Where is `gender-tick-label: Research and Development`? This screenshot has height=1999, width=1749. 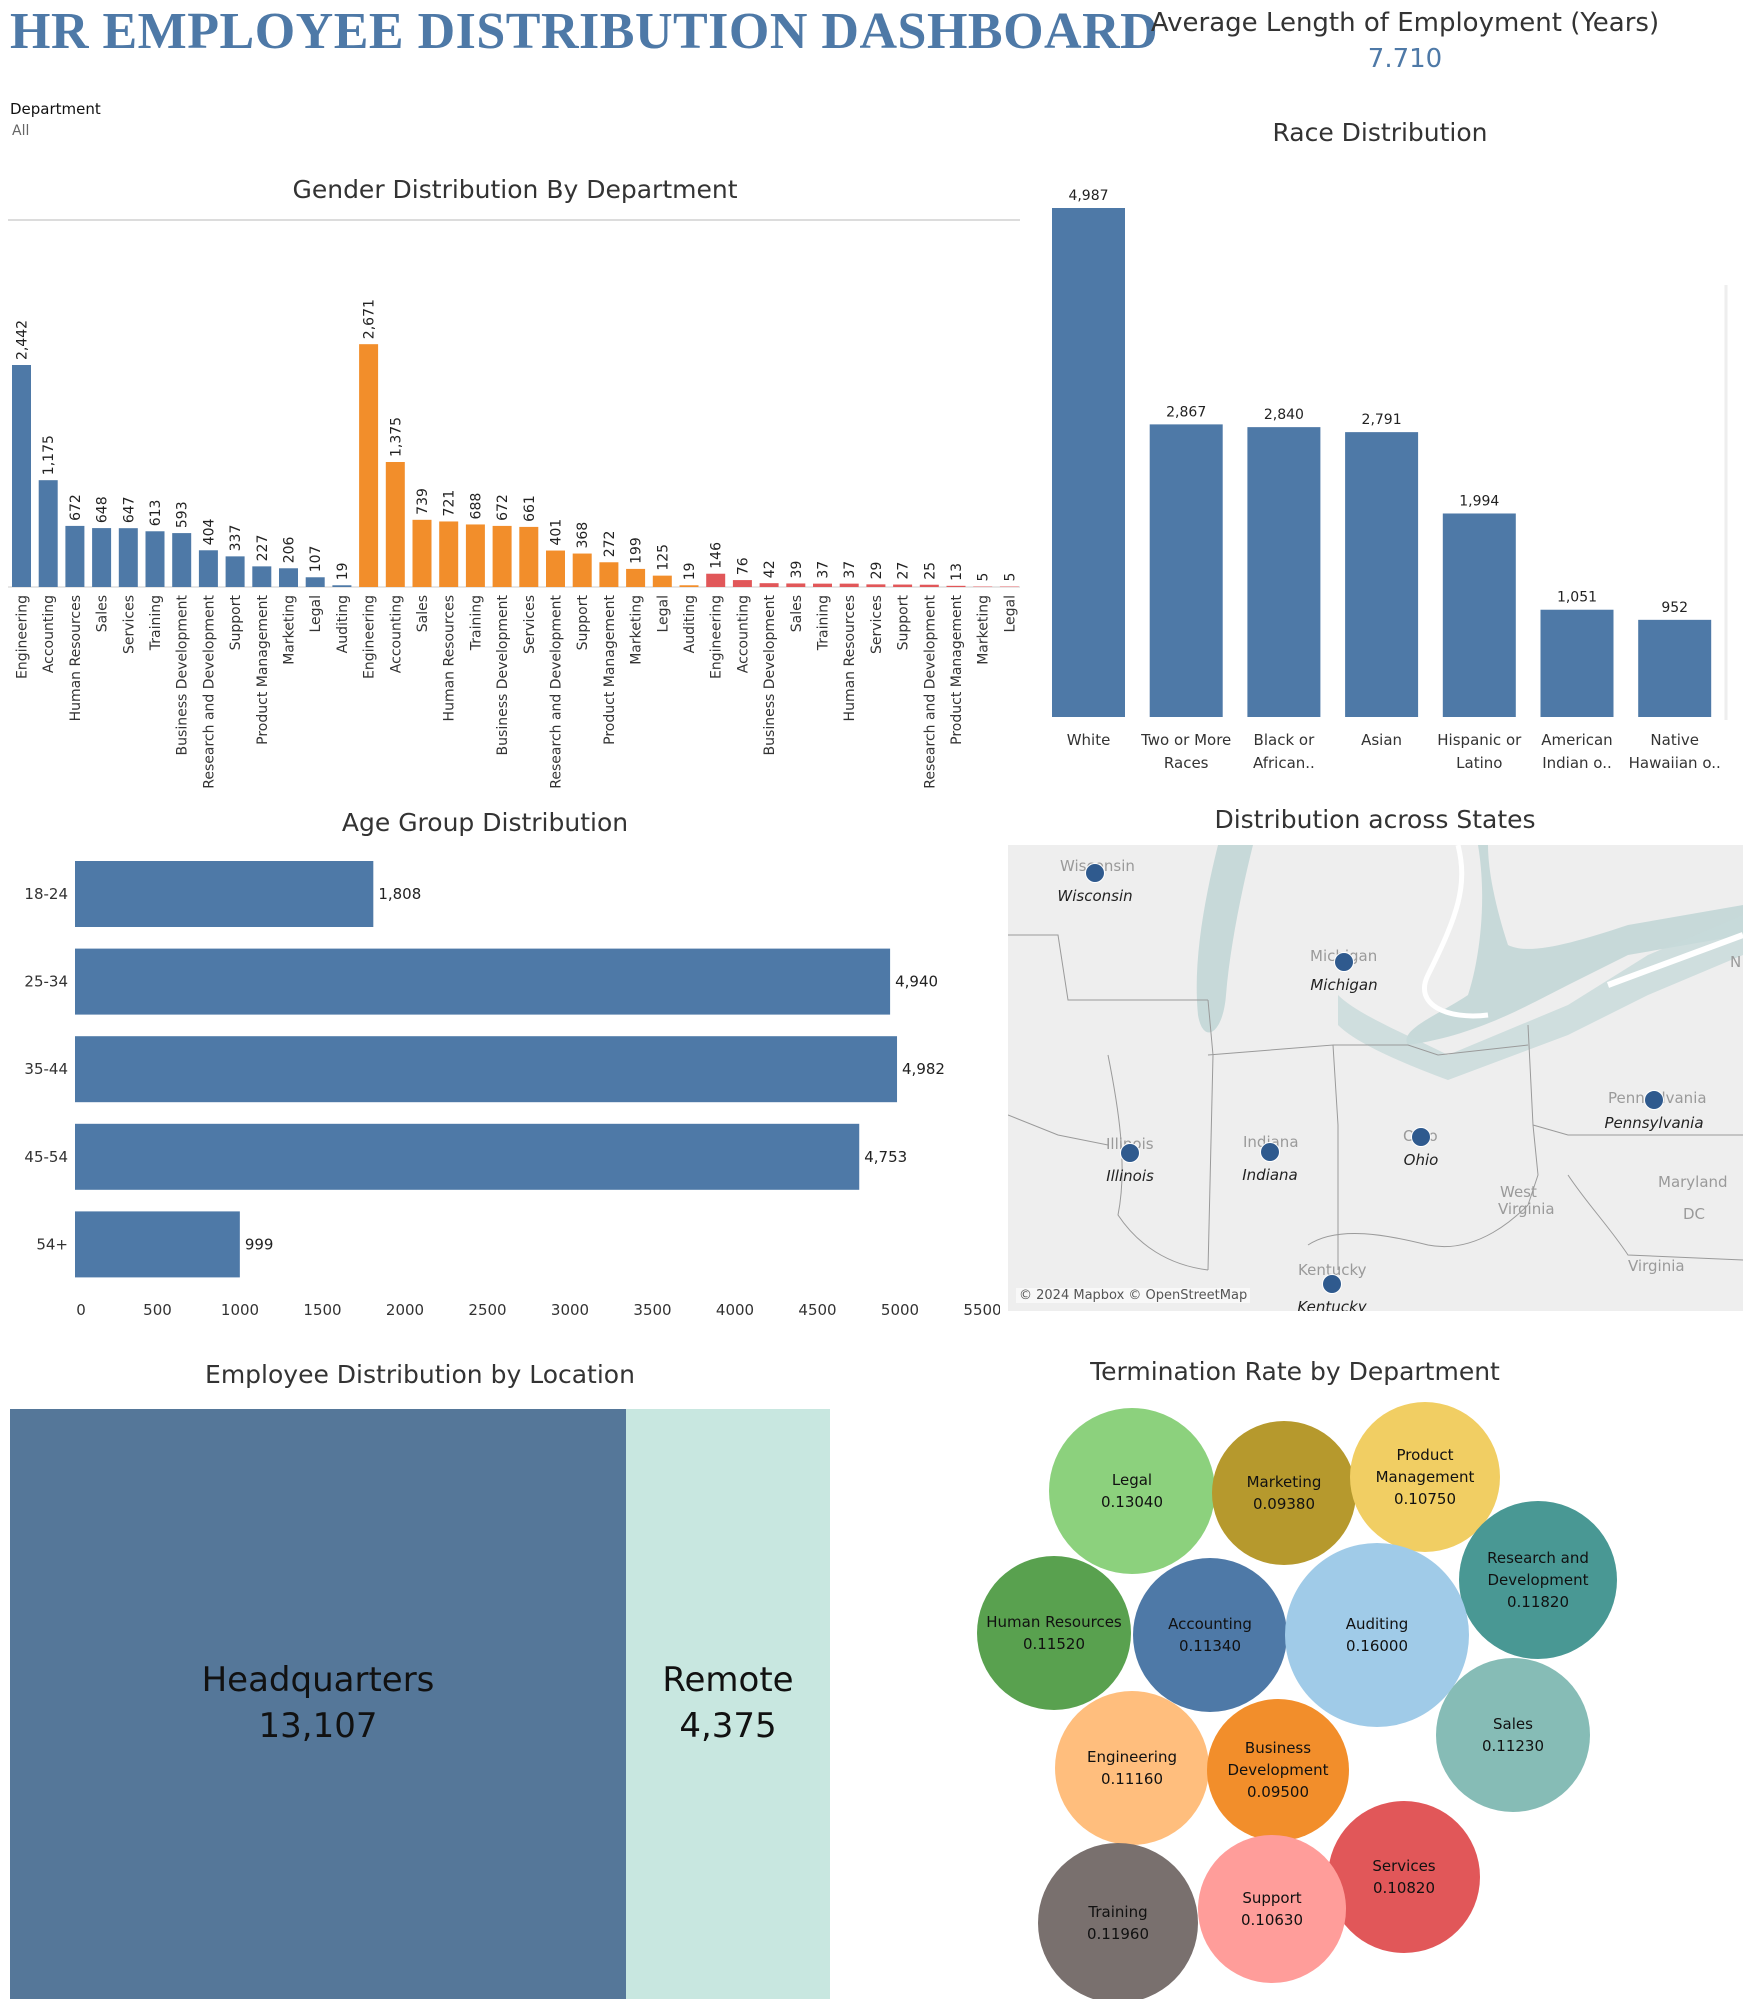
gender-tick-label: Research and Development is located at coordinates (557, 691).